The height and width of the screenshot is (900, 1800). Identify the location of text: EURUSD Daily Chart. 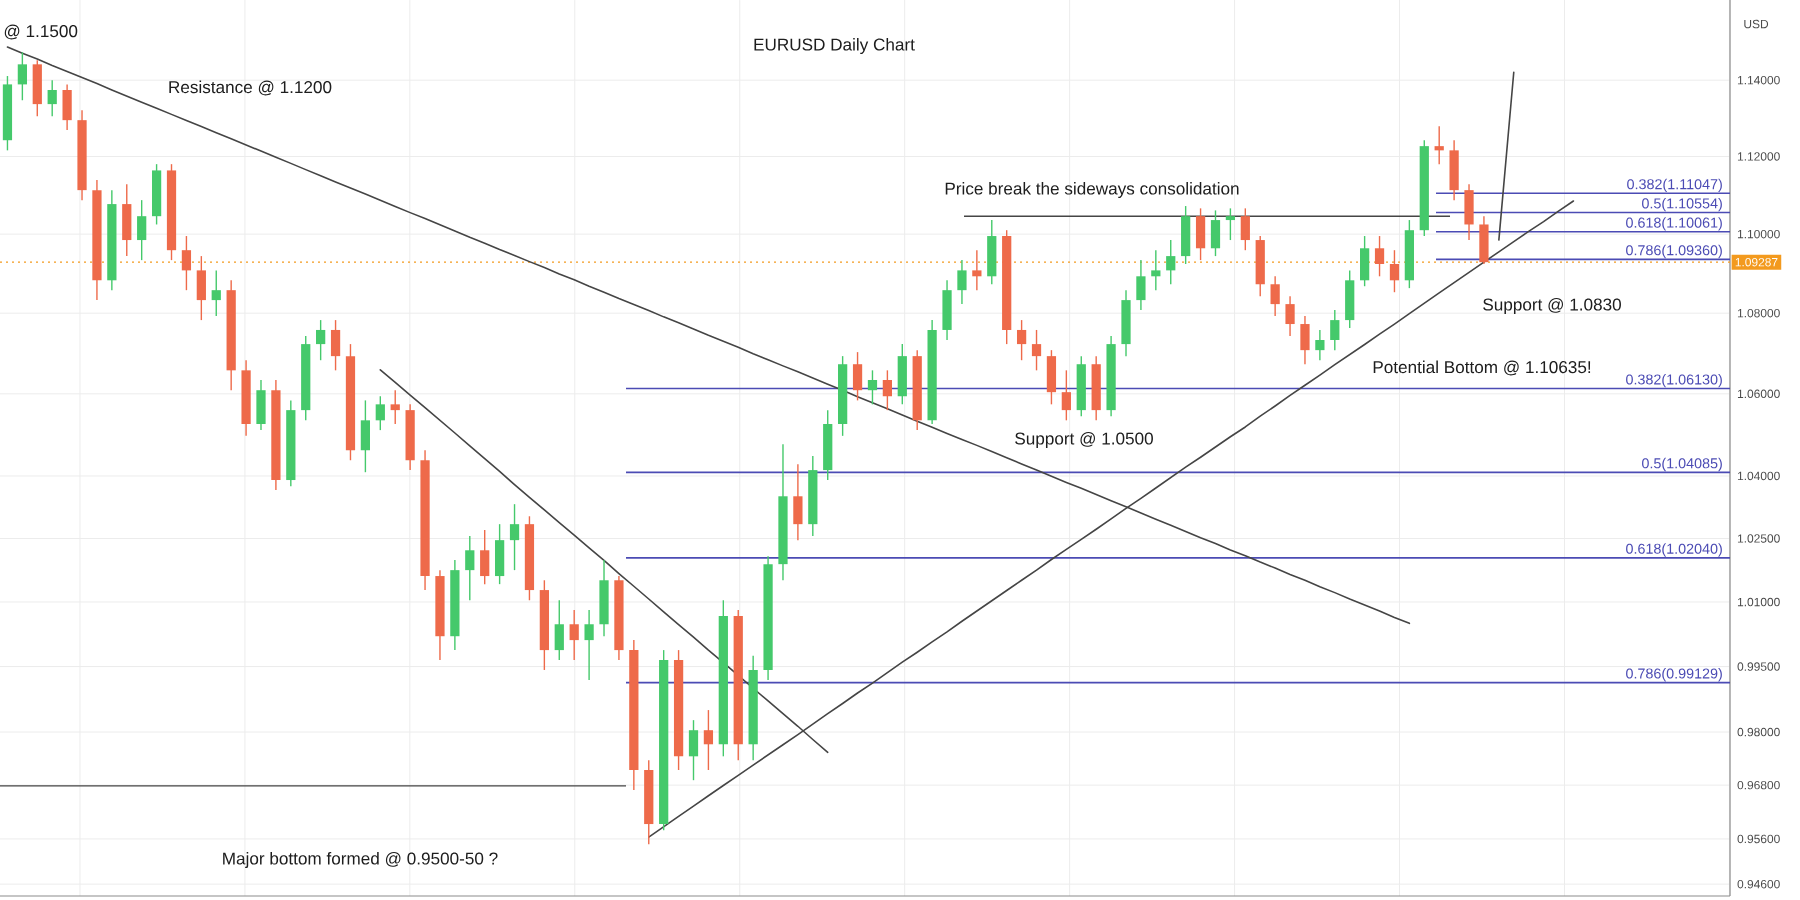
(834, 46).